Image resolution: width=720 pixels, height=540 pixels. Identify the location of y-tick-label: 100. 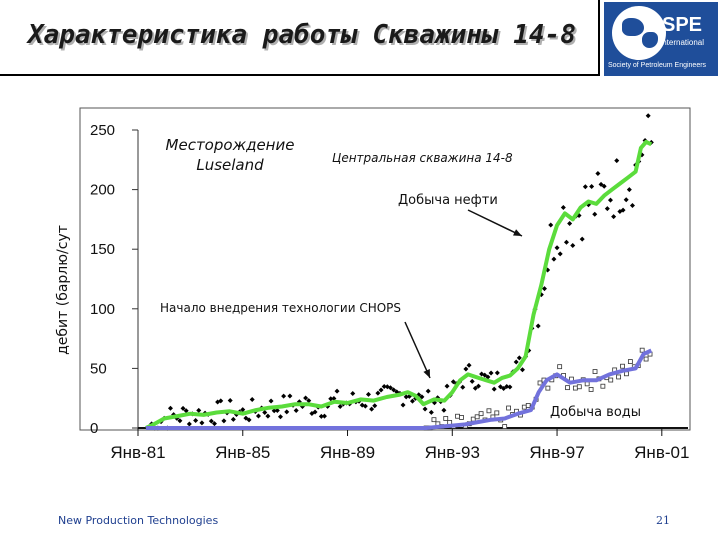
(102, 309).